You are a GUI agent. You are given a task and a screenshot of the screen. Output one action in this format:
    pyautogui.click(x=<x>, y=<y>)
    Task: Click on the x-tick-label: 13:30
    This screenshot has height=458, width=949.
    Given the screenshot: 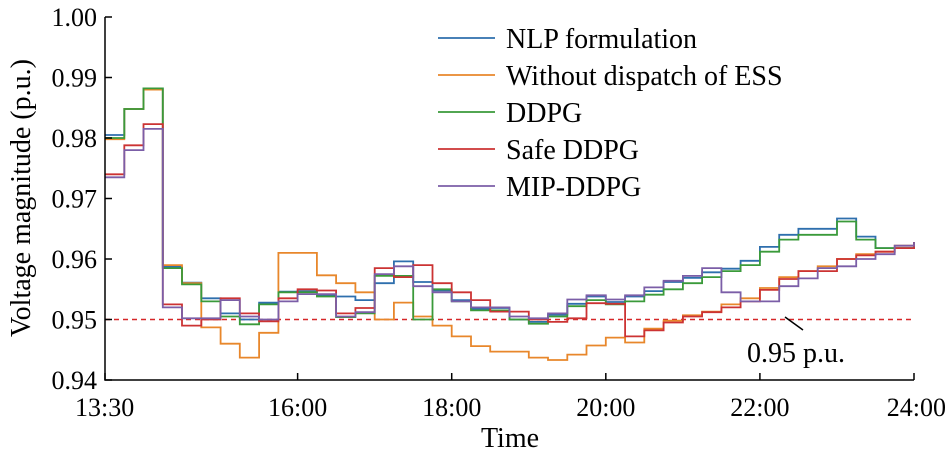 What is the action you would take?
    pyautogui.click(x=104, y=407)
    